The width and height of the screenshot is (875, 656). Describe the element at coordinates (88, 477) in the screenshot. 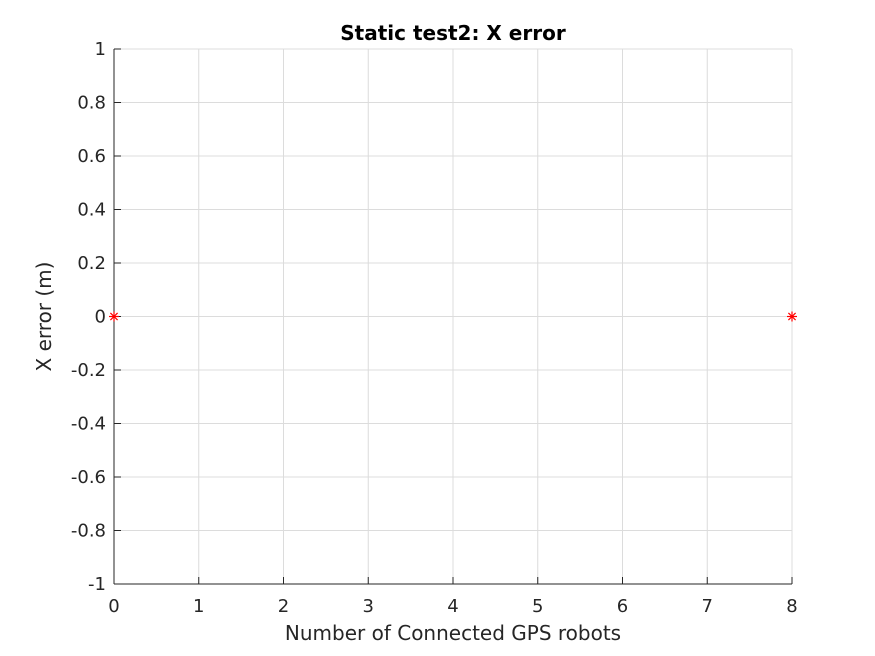

I see `y-tick-label: -0.6` at that location.